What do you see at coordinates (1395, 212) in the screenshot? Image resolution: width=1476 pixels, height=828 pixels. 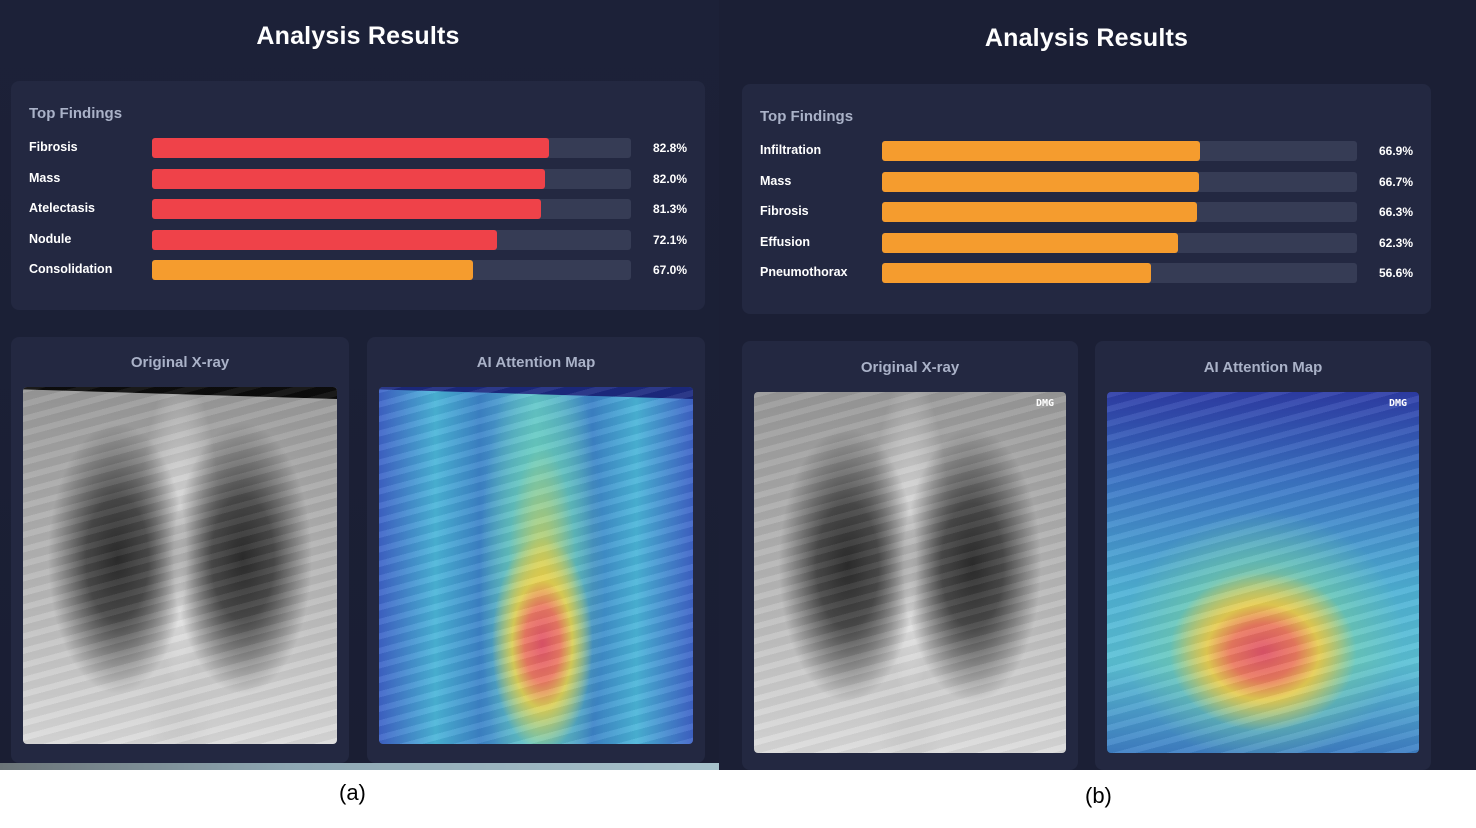 I see `finding-percentage: 66.3%` at bounding box center [1395, 212].